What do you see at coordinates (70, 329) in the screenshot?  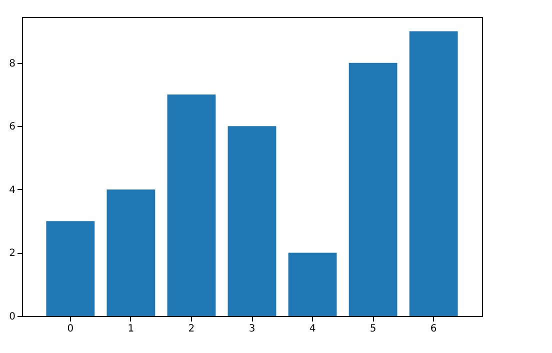 I see `x-tick-label: 0` at bounding box center [70, 329].